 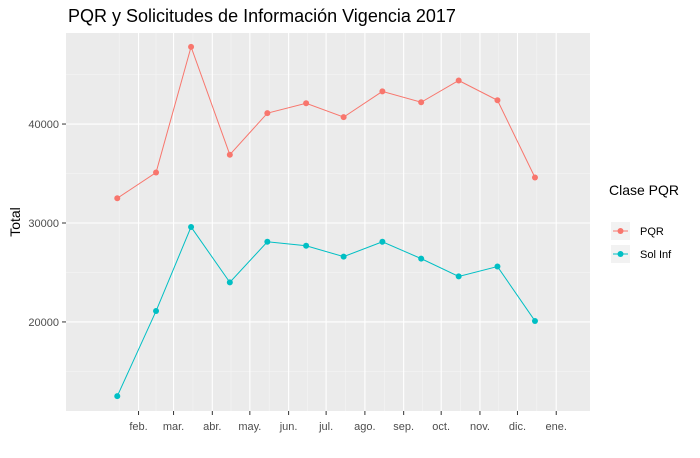 What do you see at coordinates (517, 427) in the screenshot?
I see `x-tick-label: dic.` at bounding box center [517, 427].